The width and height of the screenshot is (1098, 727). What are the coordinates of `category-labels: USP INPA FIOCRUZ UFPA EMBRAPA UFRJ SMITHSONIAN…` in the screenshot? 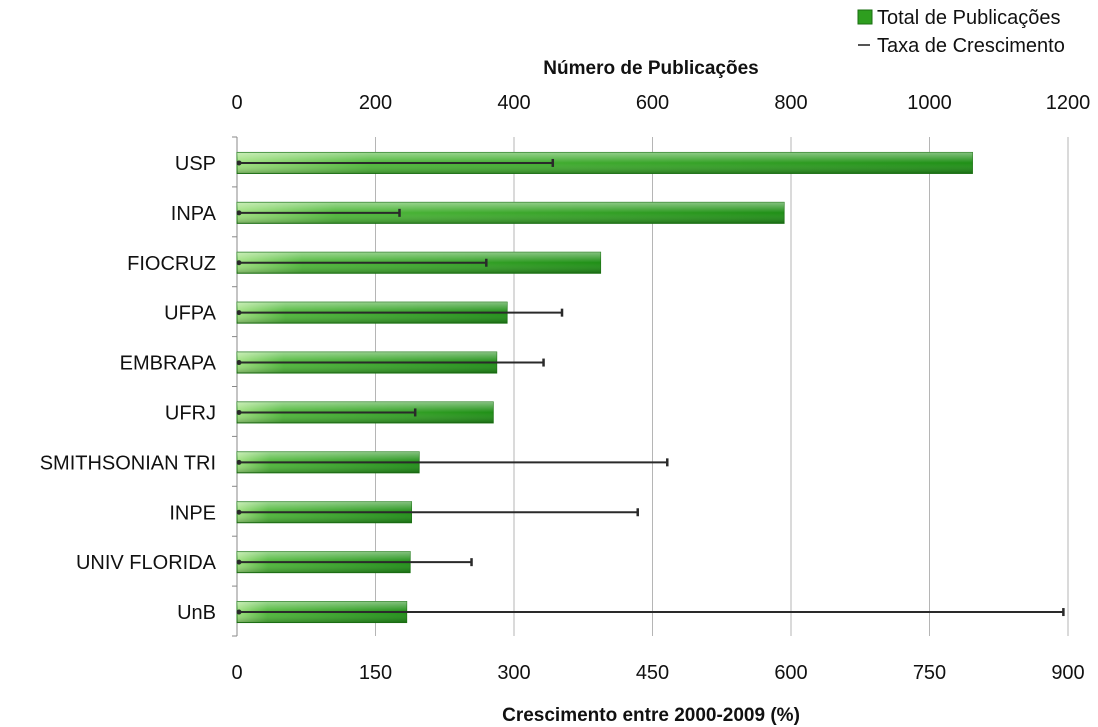 It's located at (128, 388).